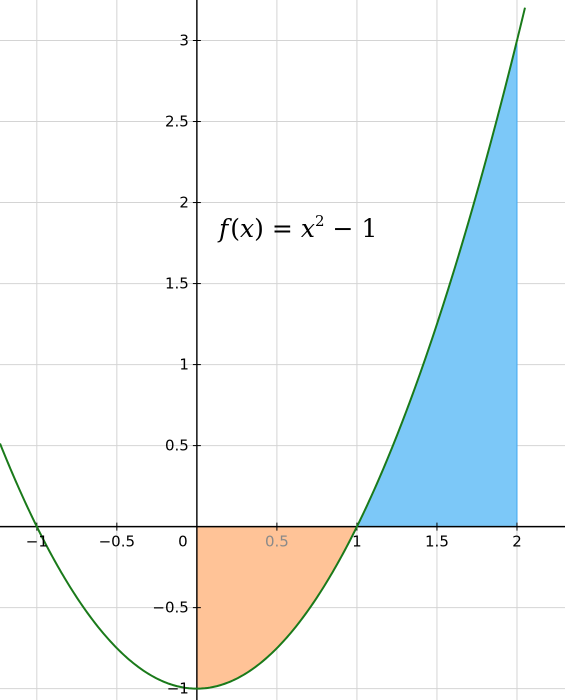  Describe the element at coordinates (277, 542) in the screenshot. I see `x-tick-label: 0.5` at that location.